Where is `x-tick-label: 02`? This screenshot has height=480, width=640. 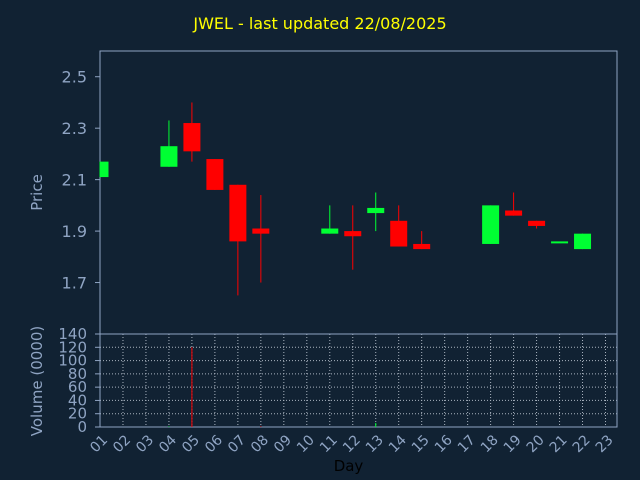 x-tick-label: 02 is located at coordinates (122, 444).